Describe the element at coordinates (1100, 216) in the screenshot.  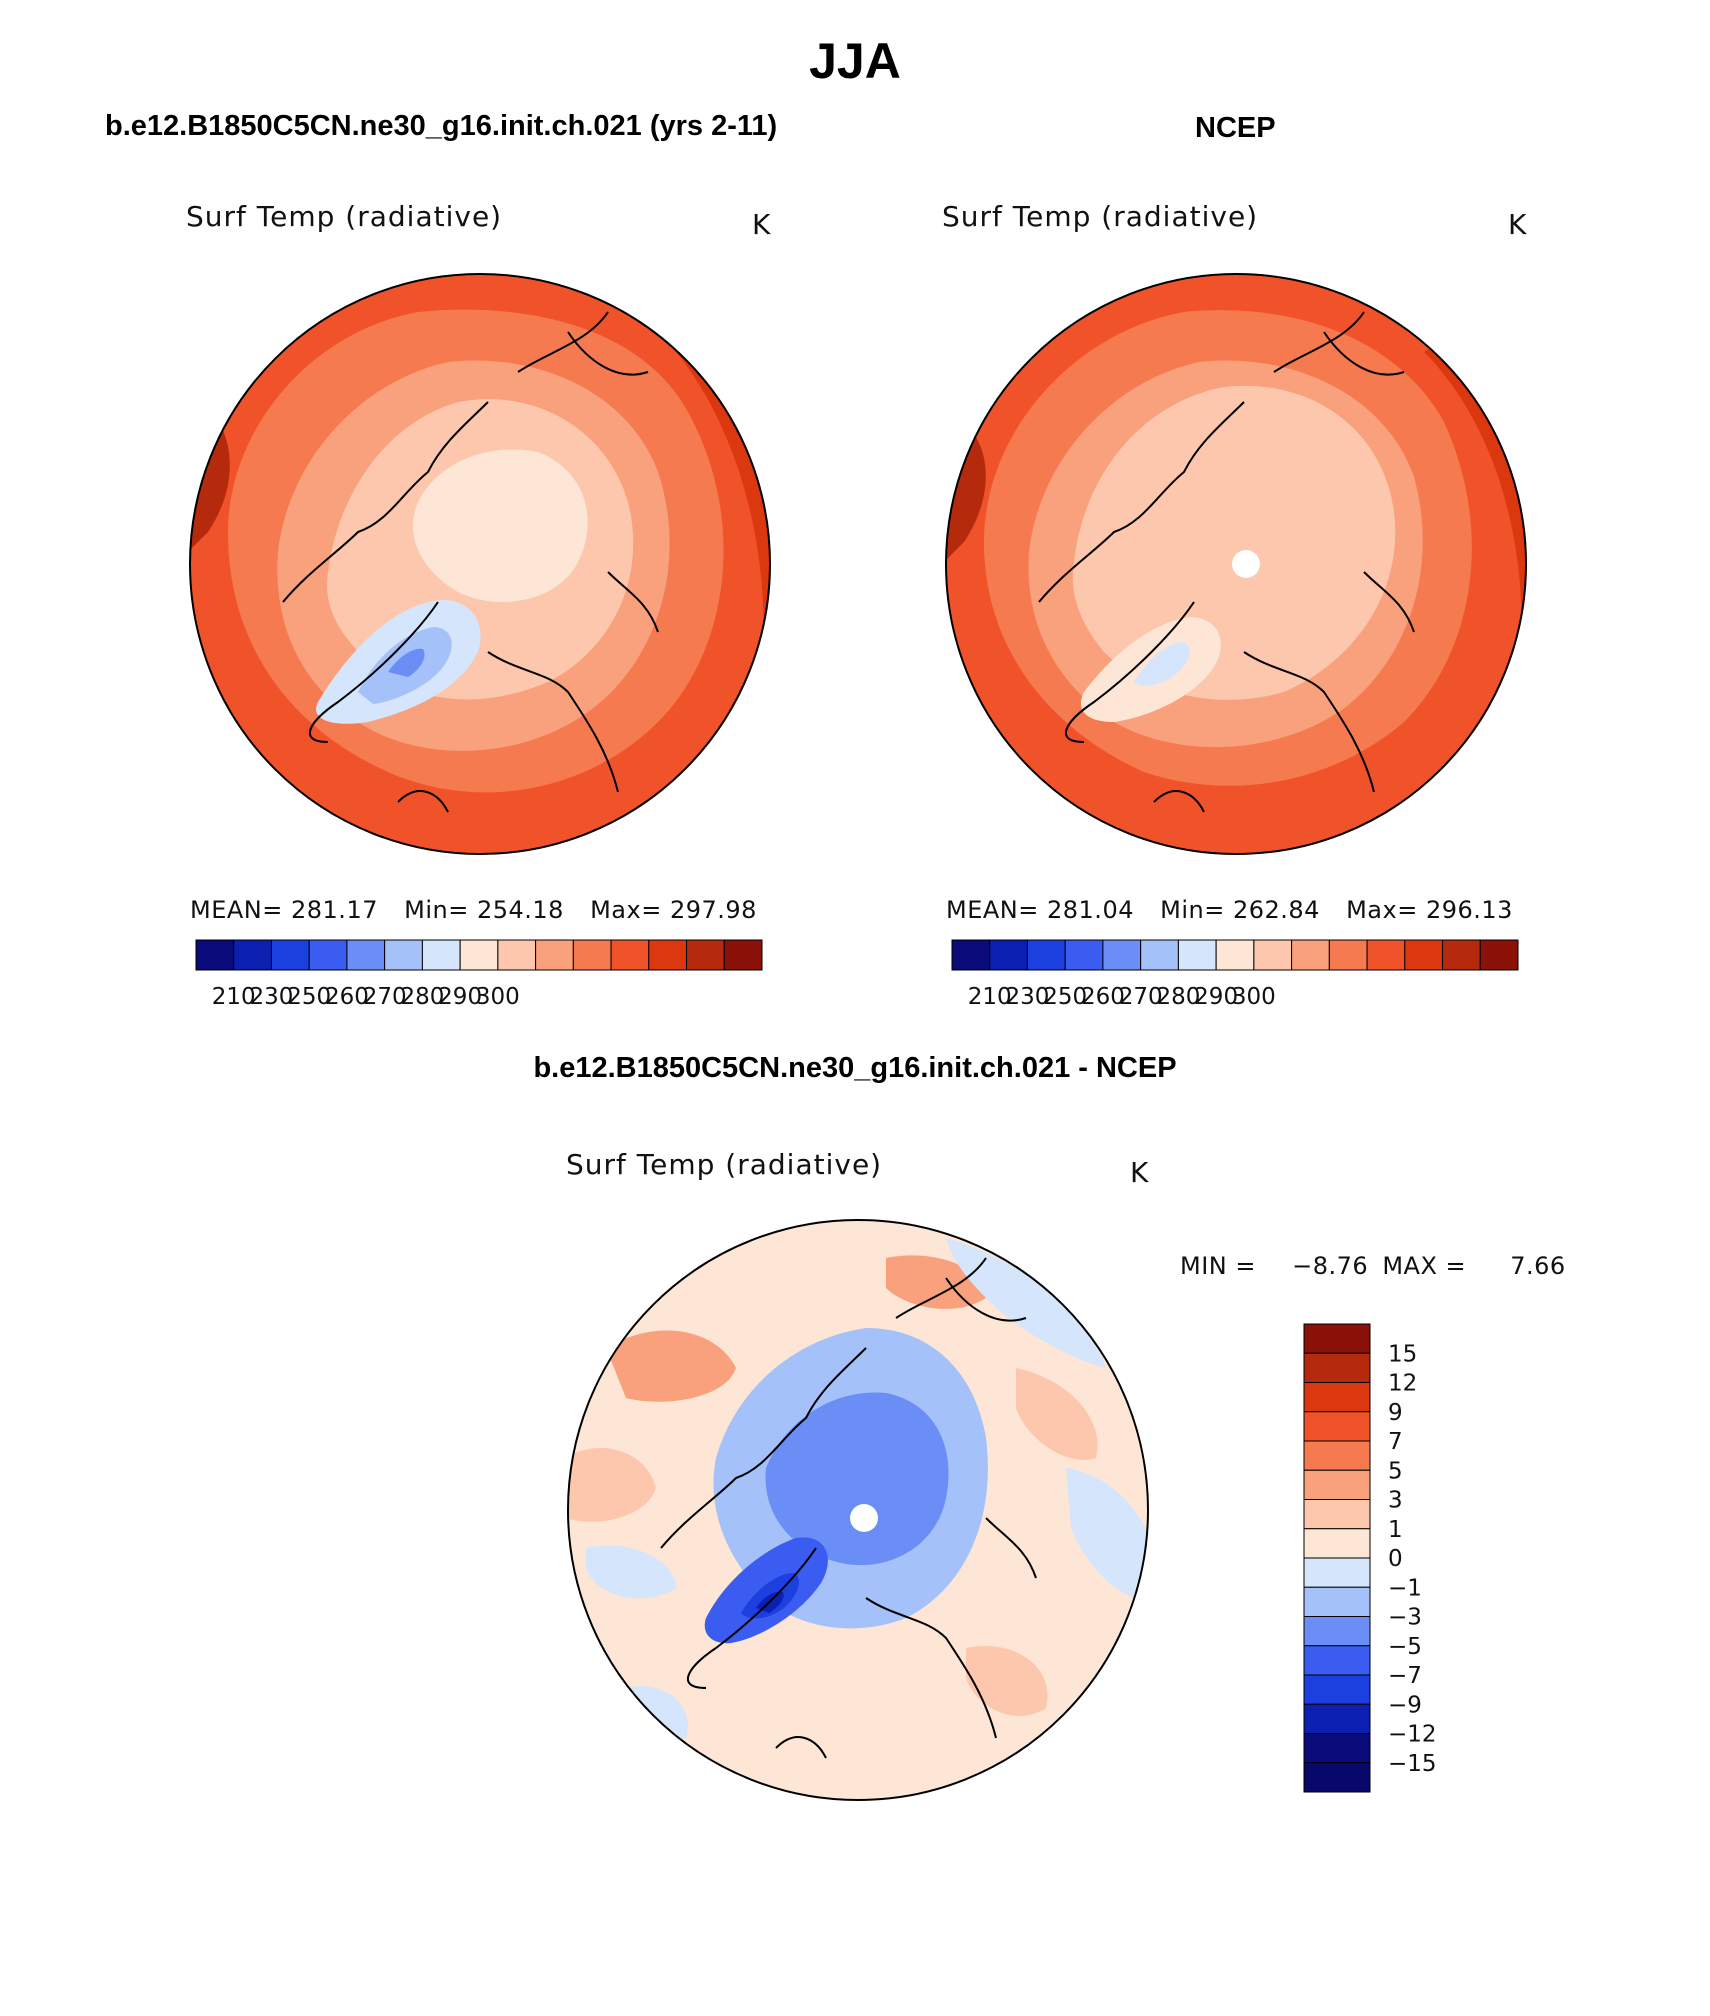
I see `right-variable-label: Surf Temp (radiative)` at that location.